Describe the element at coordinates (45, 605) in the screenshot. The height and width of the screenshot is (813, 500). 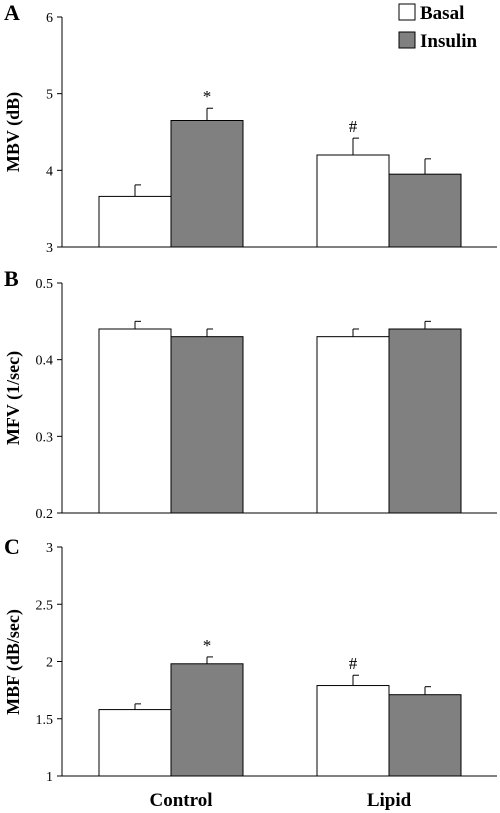
I see `panel-c-y-tick-label: 2.5` at that location.